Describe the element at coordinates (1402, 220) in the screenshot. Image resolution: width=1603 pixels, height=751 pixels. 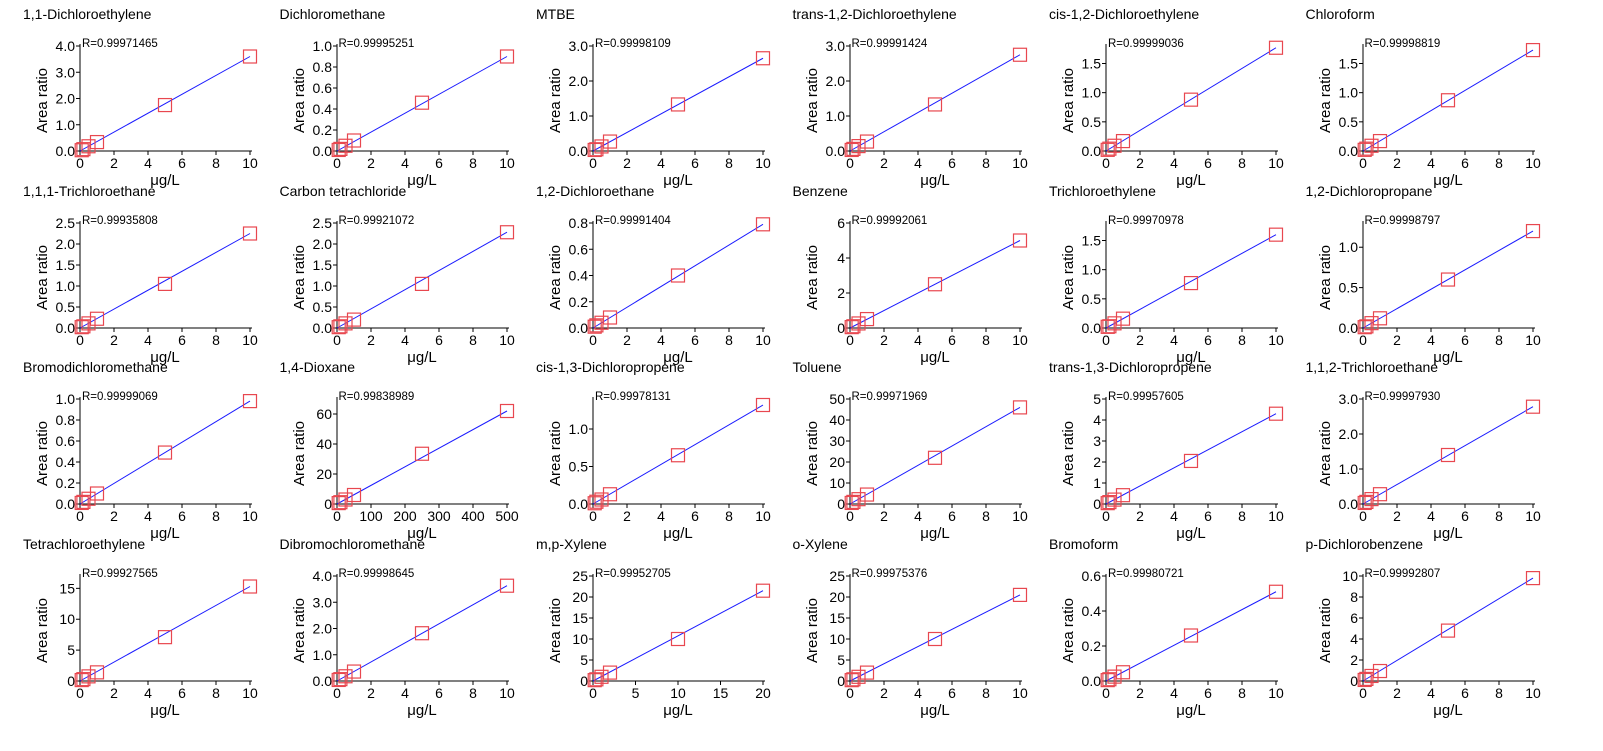
I see `correlation-label: R=0.99998797` at that location.